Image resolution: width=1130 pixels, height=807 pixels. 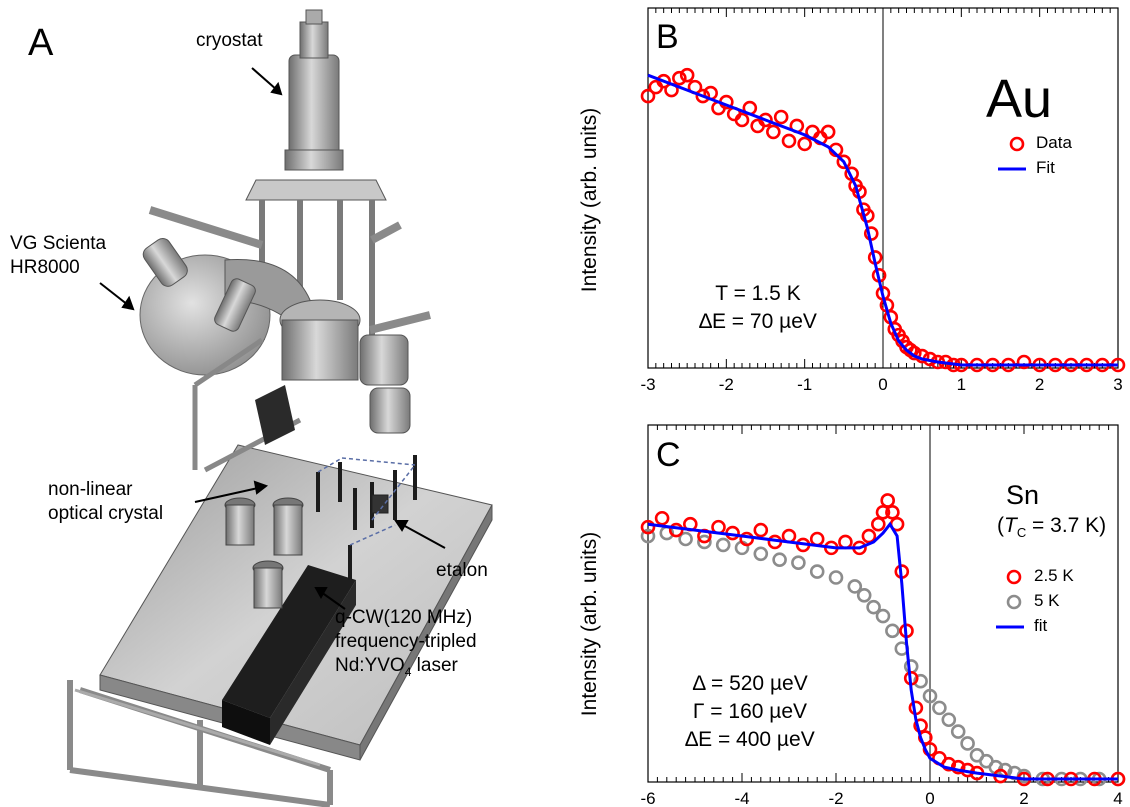 I want to click on au-resolution: ∆E = 70 µeV, so click(x=758, y=321).